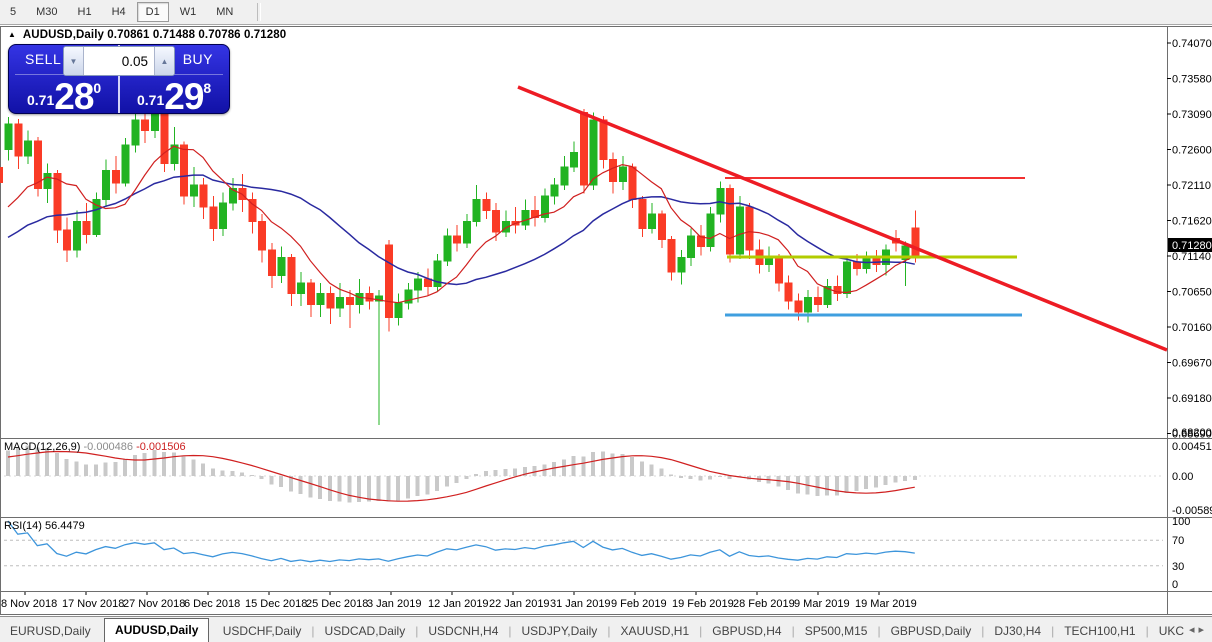  What do you see at coordinates (1192, 435) in the screenshot?
I see `price-axis-label: 0.68690` at bounding box center [1192, 435].